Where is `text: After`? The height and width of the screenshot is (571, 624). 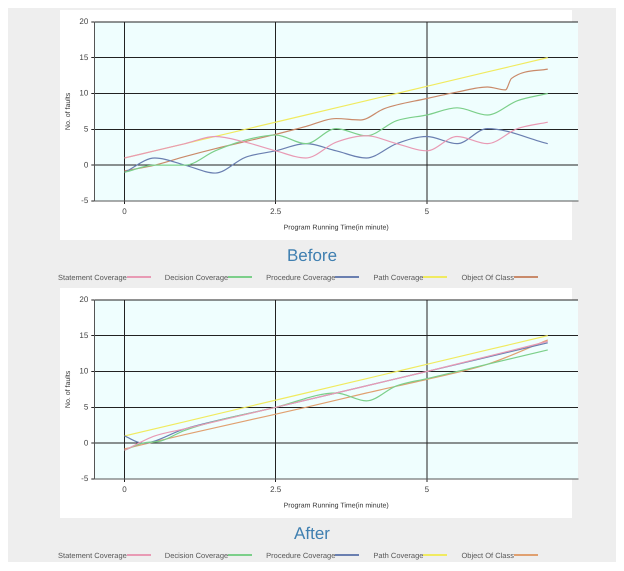 text: After is located at coordinates (312, 534).